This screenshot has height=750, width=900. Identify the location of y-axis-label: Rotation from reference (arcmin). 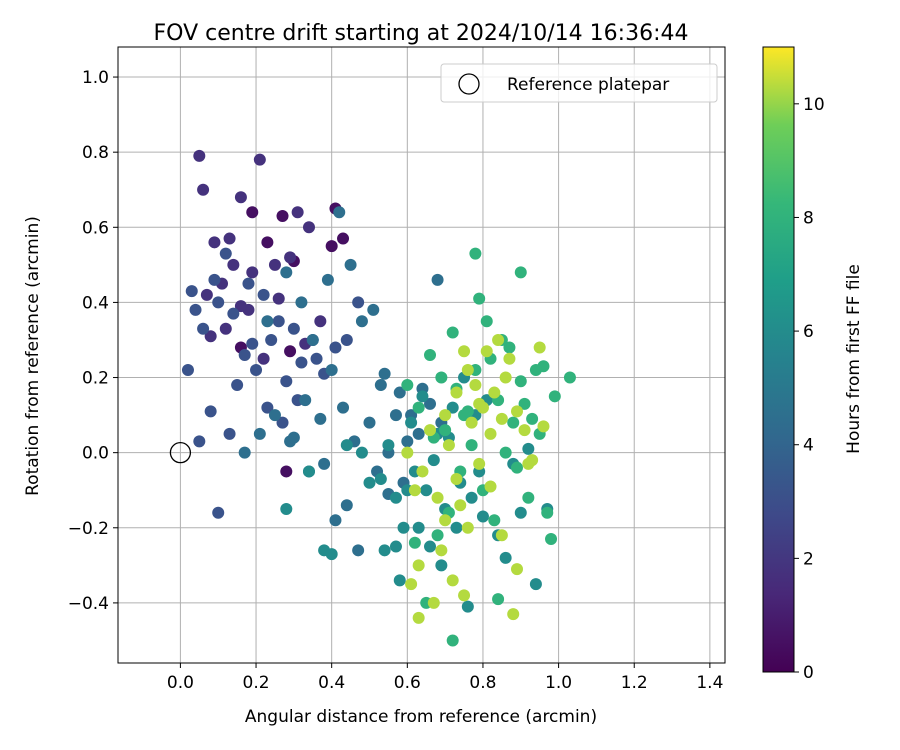
(33, 356).